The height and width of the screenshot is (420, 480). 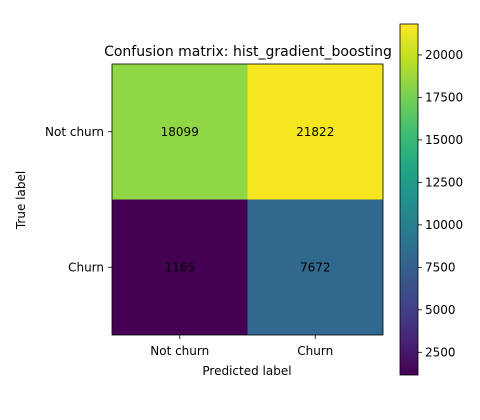 I want to click on cell-value-label: 18099, so click(x=180, y=132).